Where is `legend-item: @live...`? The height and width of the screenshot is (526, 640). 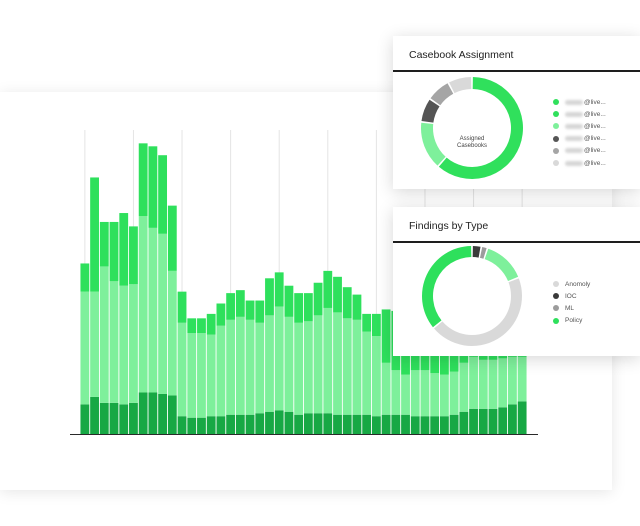
legend-item: @live... is located at coordinates (579, 151).